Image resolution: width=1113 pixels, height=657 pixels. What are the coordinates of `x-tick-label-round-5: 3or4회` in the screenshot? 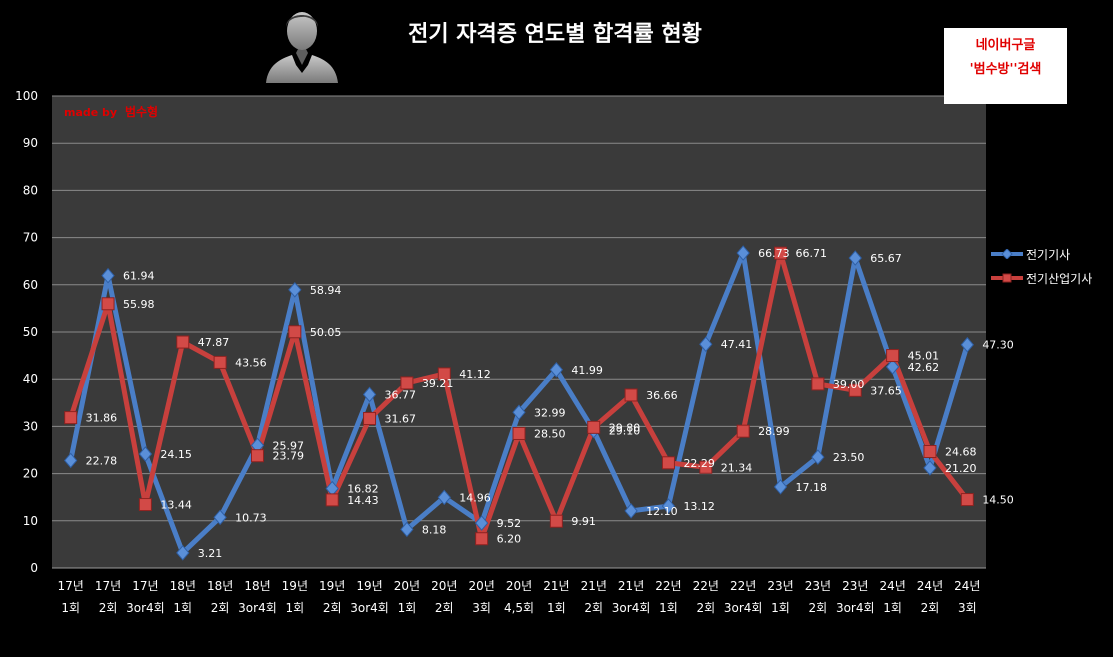 It's located at (257, 608).